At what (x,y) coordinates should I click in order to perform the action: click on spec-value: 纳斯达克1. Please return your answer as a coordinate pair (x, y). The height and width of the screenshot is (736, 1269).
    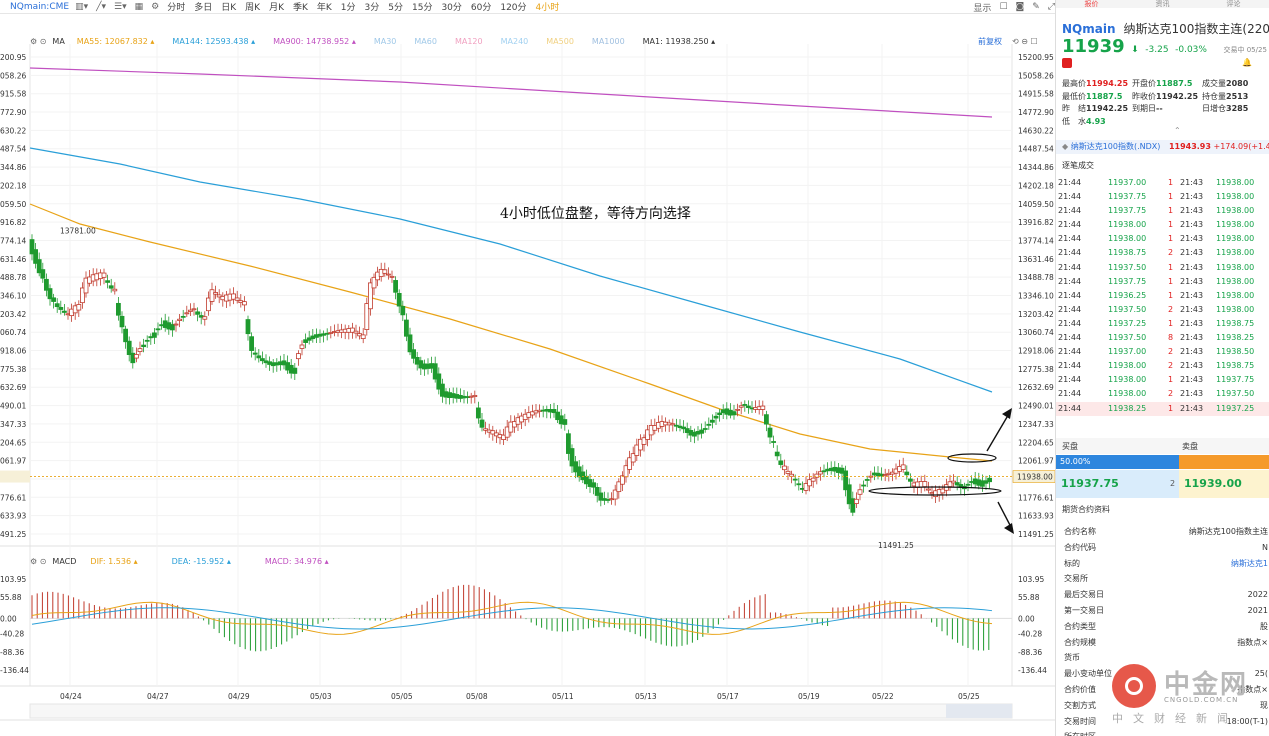
    Looking at the image, I should click on (1249, 563).